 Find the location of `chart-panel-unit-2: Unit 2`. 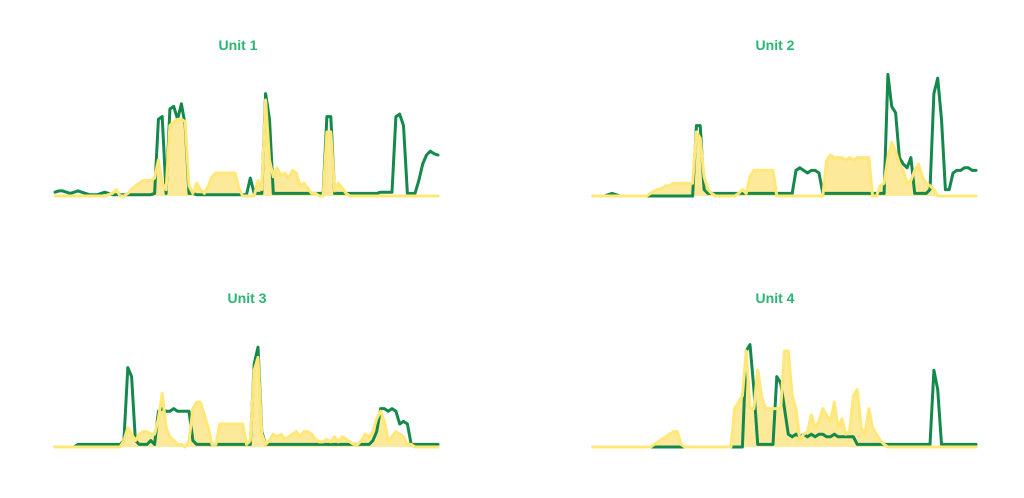

chart-panel-unit-2: Unit 2 is located at coordinates (784, 117).